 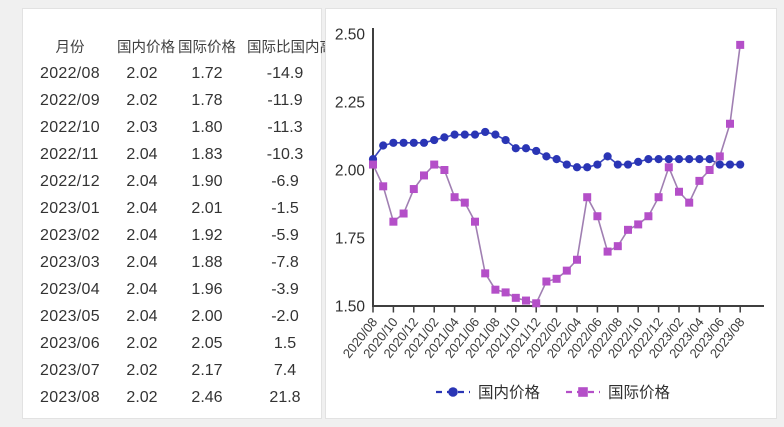 I want to click on table-row: 2023/06 2.02 2.05 1.5, so click(x=172, y=343).